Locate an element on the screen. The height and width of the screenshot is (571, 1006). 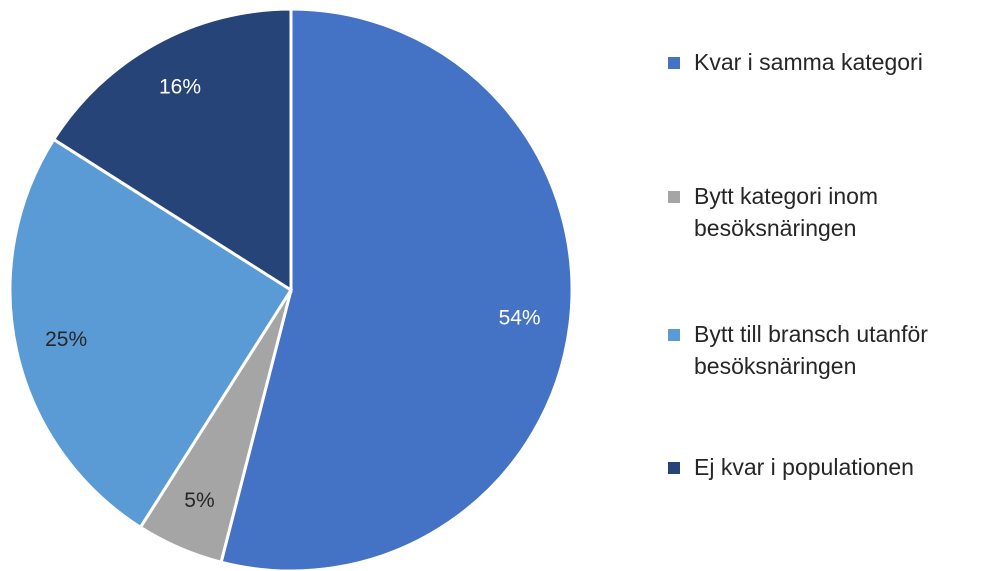
legend-entry: Ej kvar i populationen is located at coordinates (833, 467).